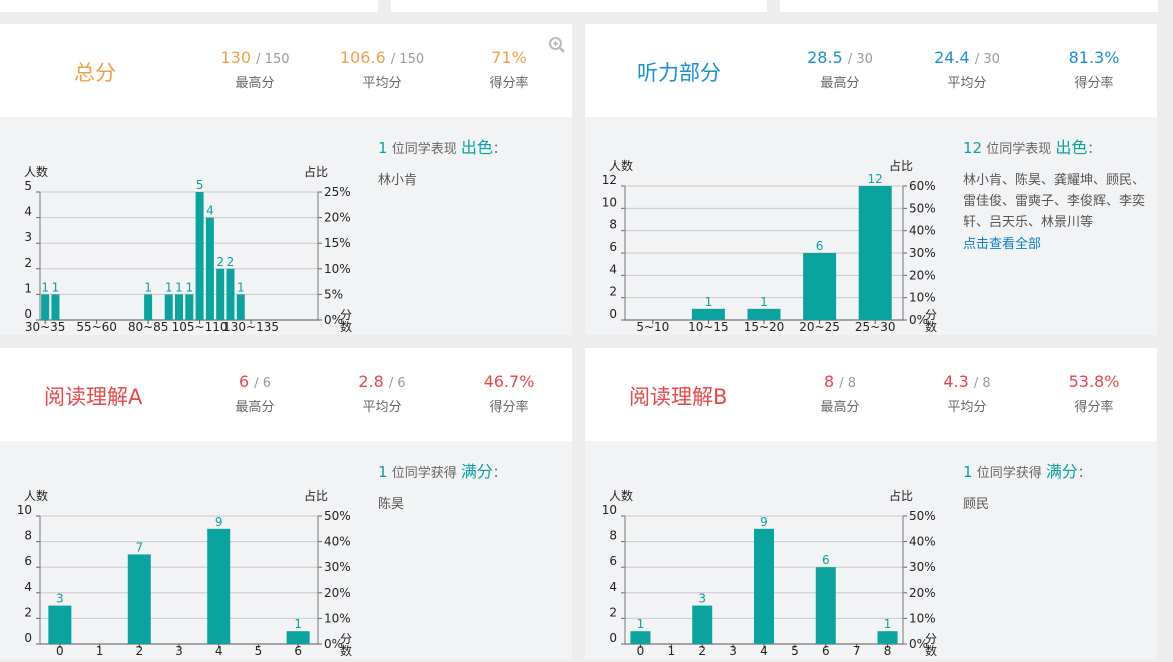  Describe the element at coordinates (733, 651) in the screenshot. I see `x-tick-label: 3` at that location.